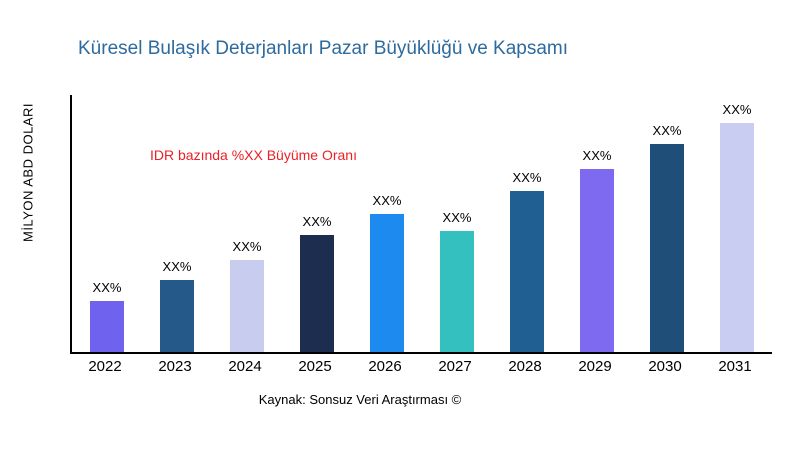  Describe the element at coordinates (245, 366) in the screenshot. I see `x-tick-label: 2024` at that location.